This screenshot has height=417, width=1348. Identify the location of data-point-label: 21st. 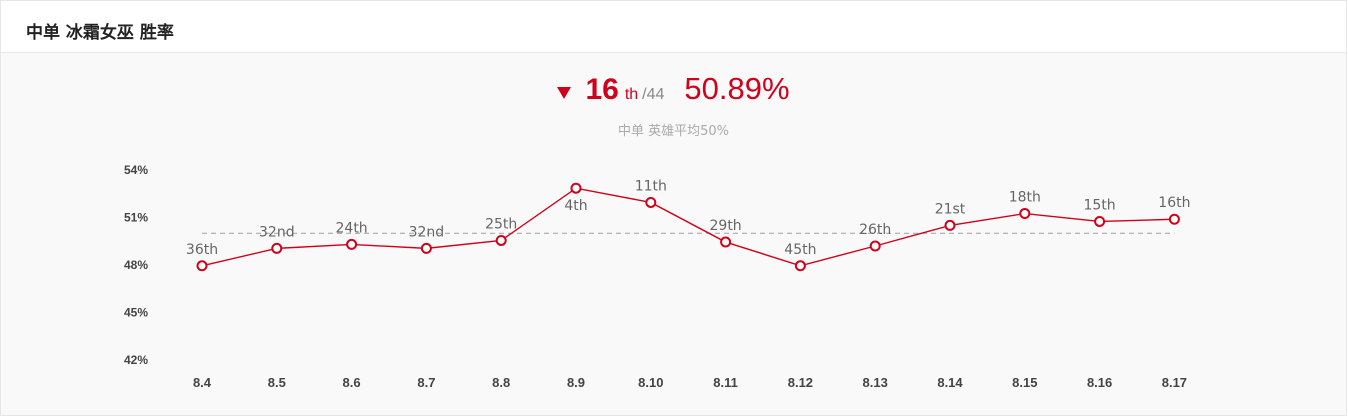
(950, 209).